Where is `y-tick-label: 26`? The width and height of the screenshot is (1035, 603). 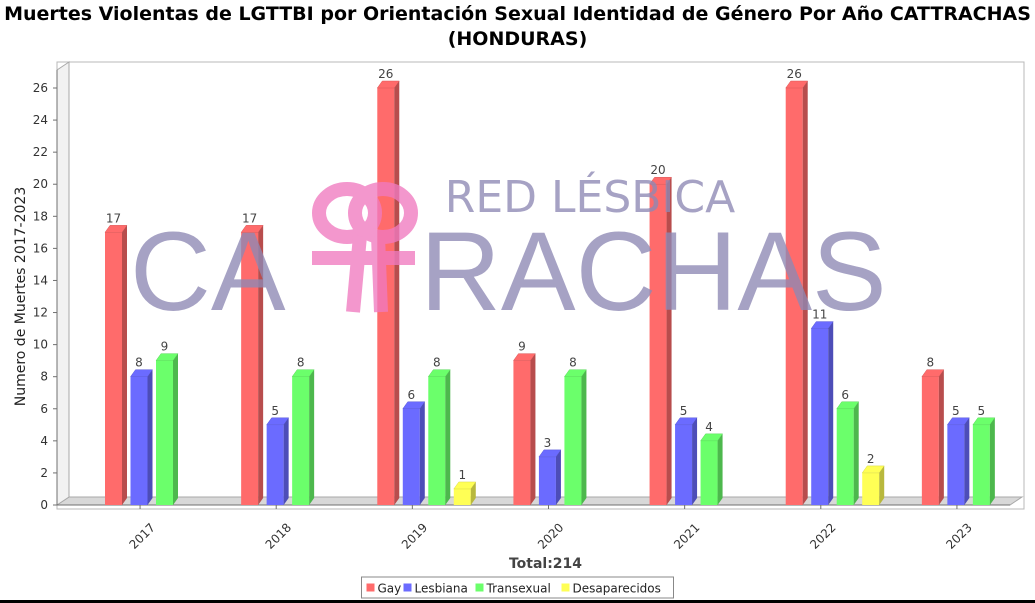 y-tick-label: 26 is located at coordinates (40, 88).